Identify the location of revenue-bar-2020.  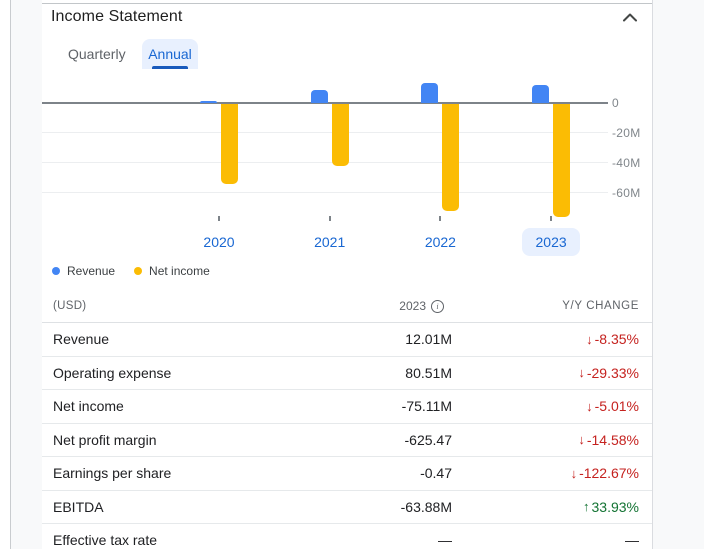
(208, 102).